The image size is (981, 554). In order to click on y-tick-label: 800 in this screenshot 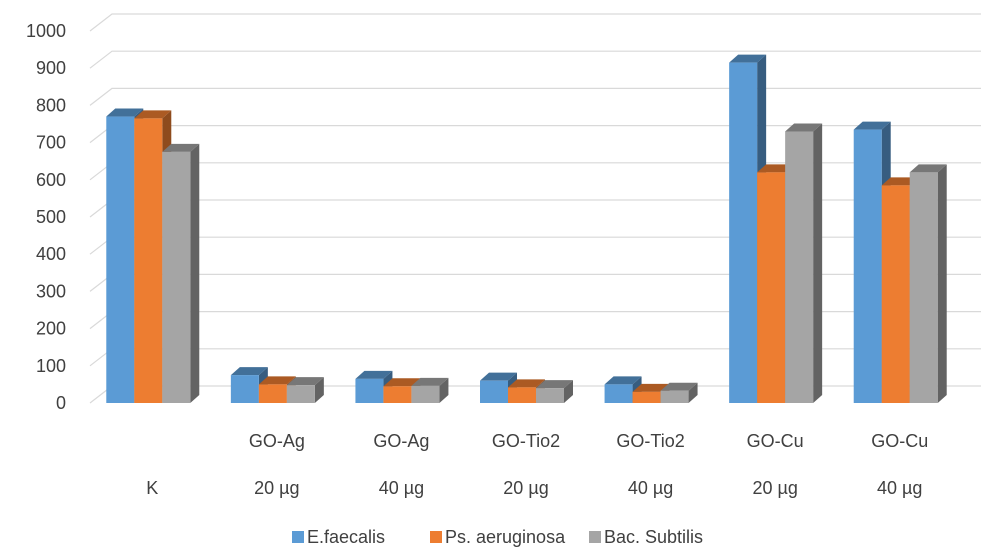, I will do `click(51, 105)`.